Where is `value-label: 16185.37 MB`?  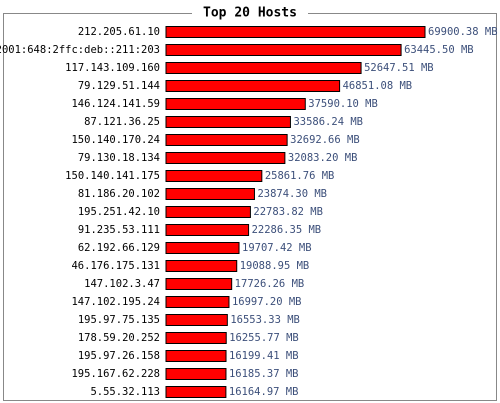
value-label: 16185.37 MB is located at coordinates (264, 374).